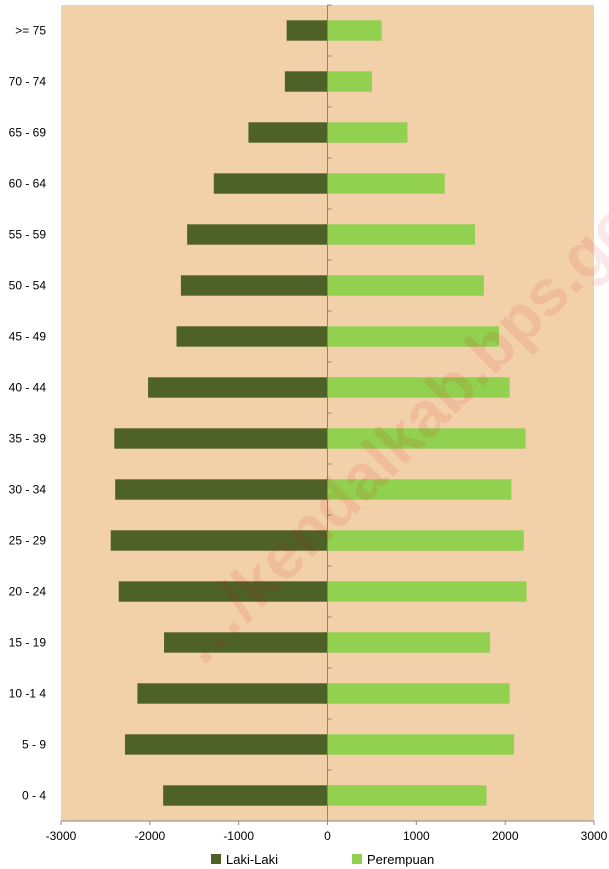  What do you see at coordinates (28, 439) in the screenshot?
I see `category-label: 35 - 39` at bounding box center [28, 439].